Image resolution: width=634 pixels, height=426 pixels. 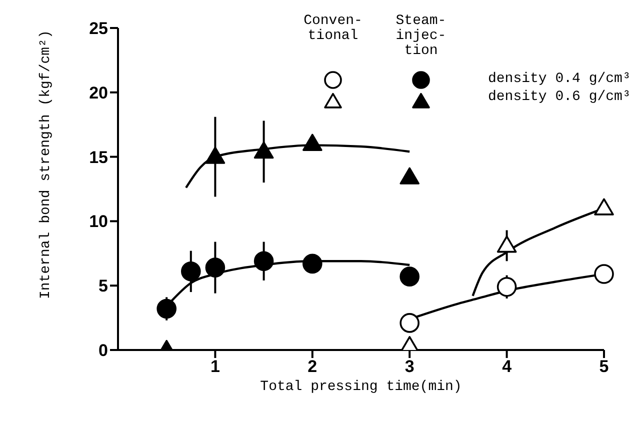 What do you see at coordinates (98, 28) in the screenshot?
I see `y-tick-label: 25` at bounding box center [98, 28].